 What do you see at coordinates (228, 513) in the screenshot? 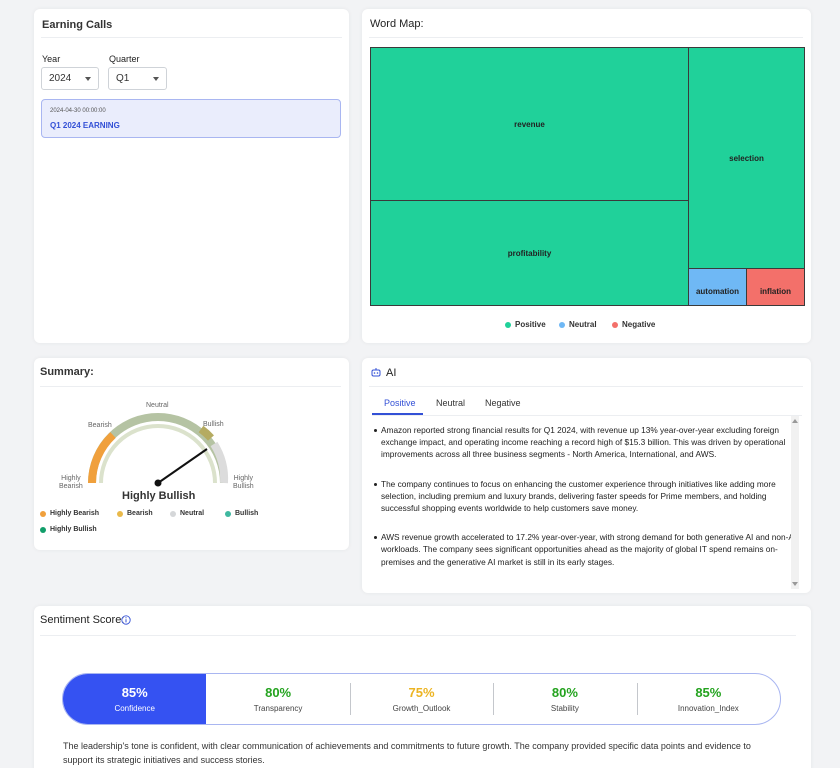
I see `legend-dot-bullish` at bounding box center [228, 513].